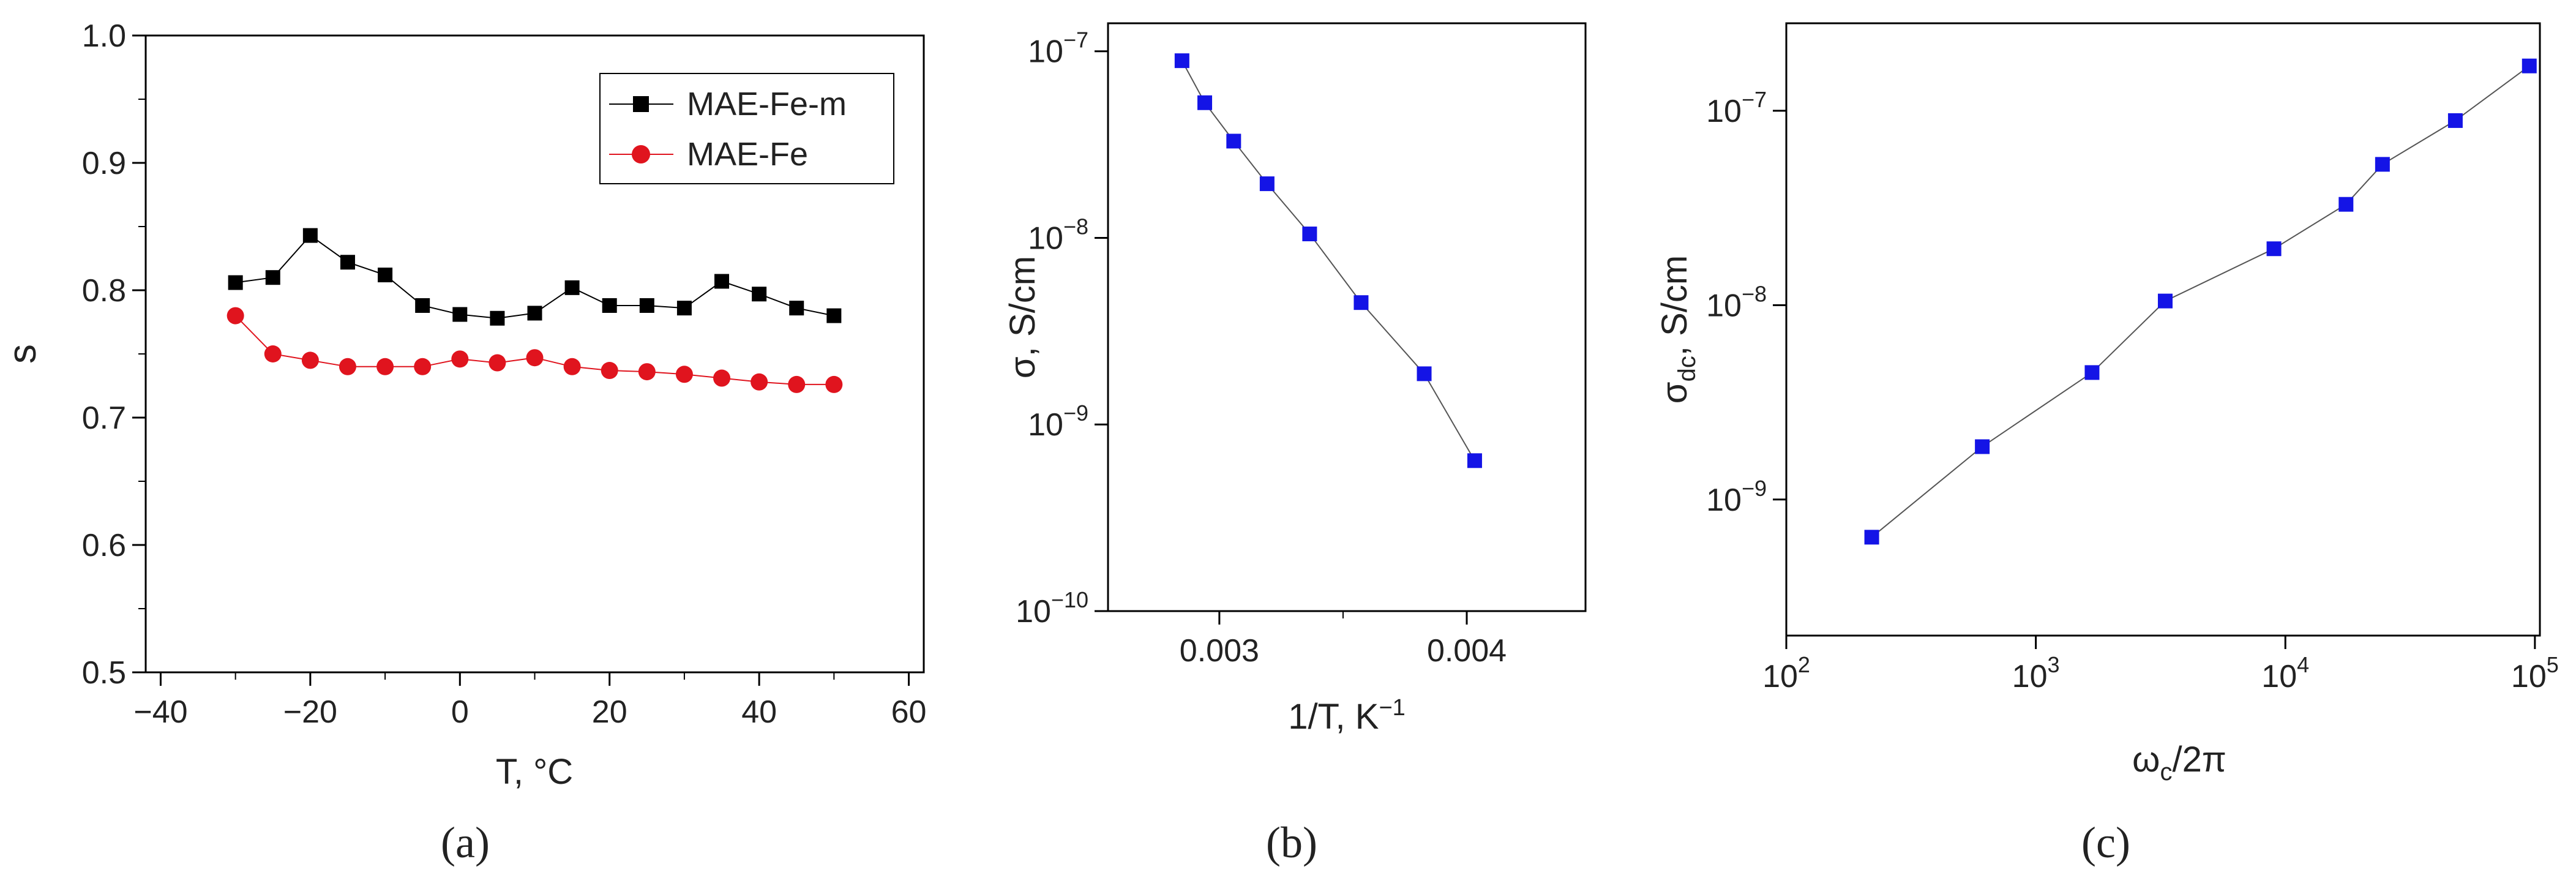  Describe the element at coordinates (1754, 99) in the screenshot. I see `y-tick-label-c-exponent: −7` at that location.